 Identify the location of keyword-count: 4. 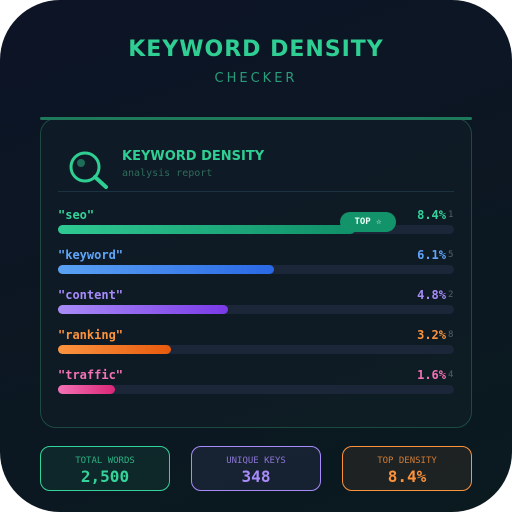
(451, 375).